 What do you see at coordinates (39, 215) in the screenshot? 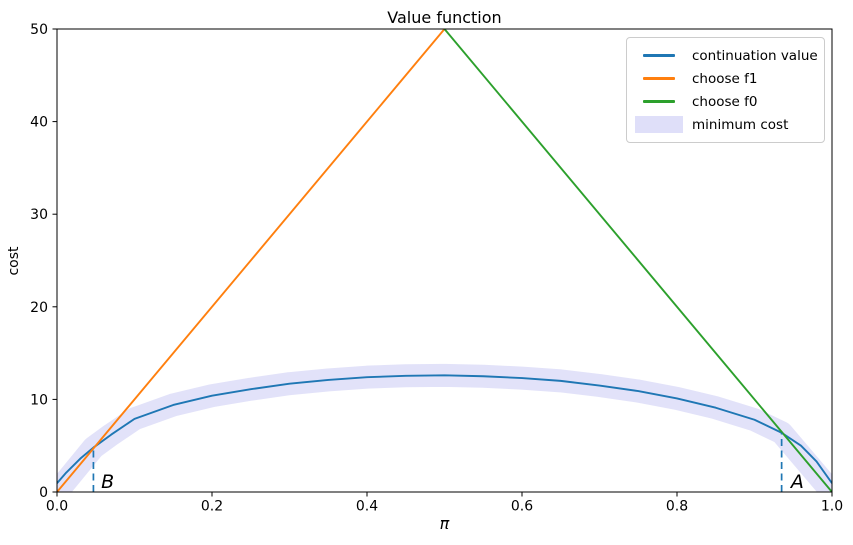
I see `y-tick-label: 30` at bounding box center [39, 215].